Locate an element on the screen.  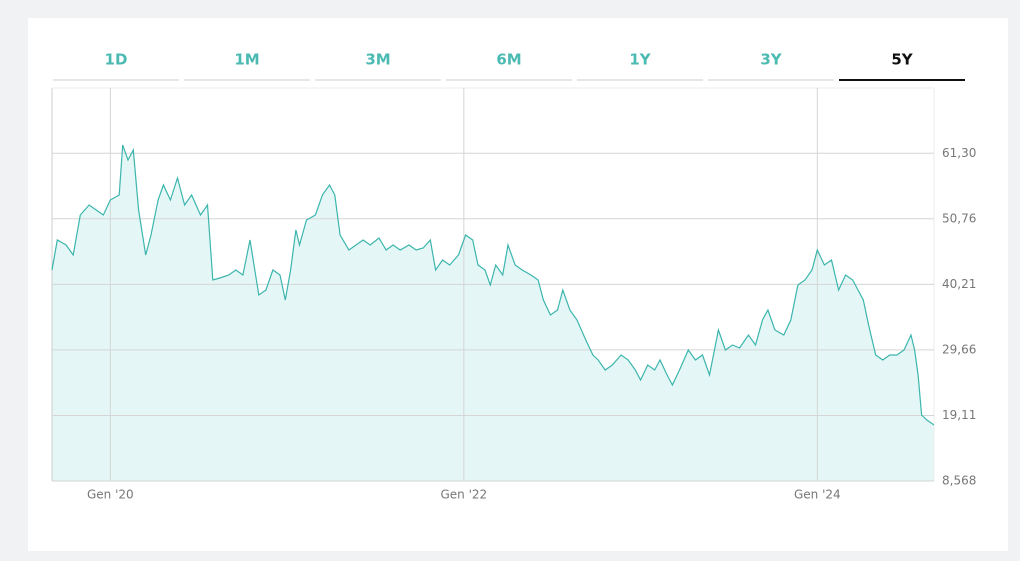
tab-label: 6M is located at coordinates (508, 60).